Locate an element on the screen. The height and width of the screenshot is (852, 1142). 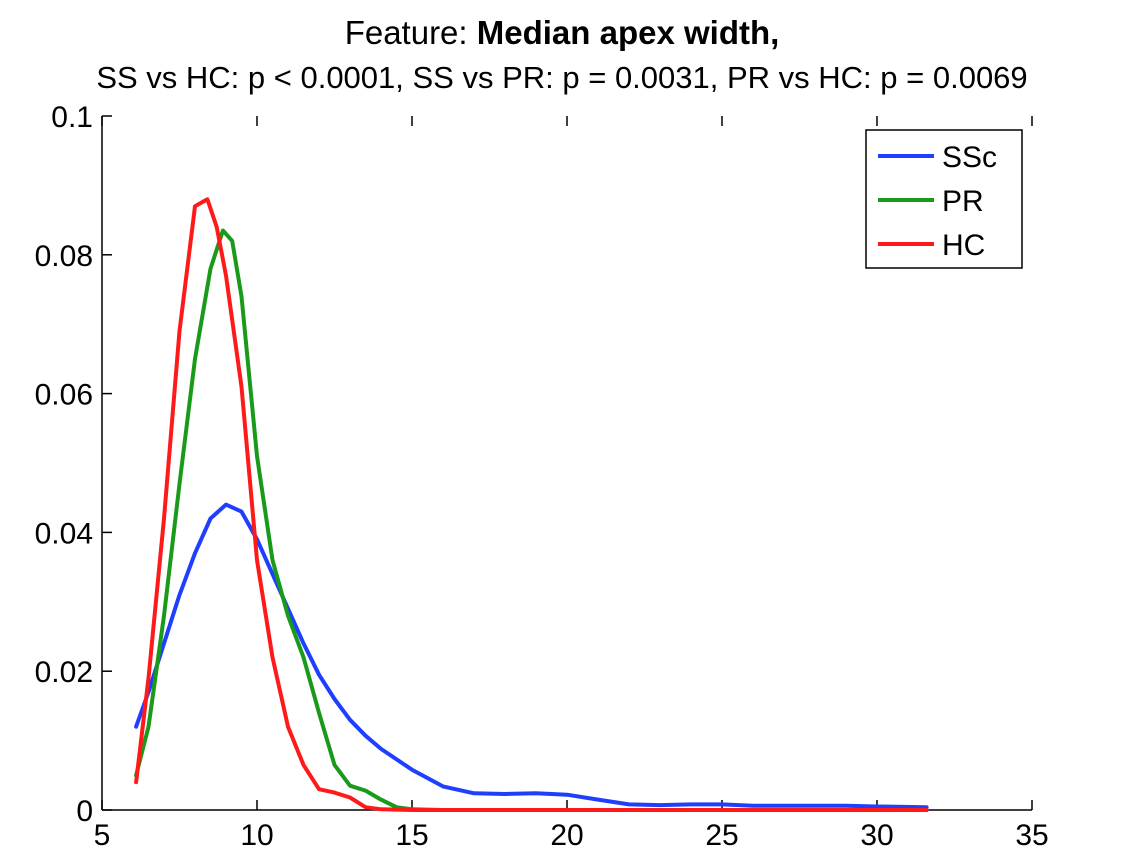
chart-title-prefix: Feature: is located at coordinates (411, 32).